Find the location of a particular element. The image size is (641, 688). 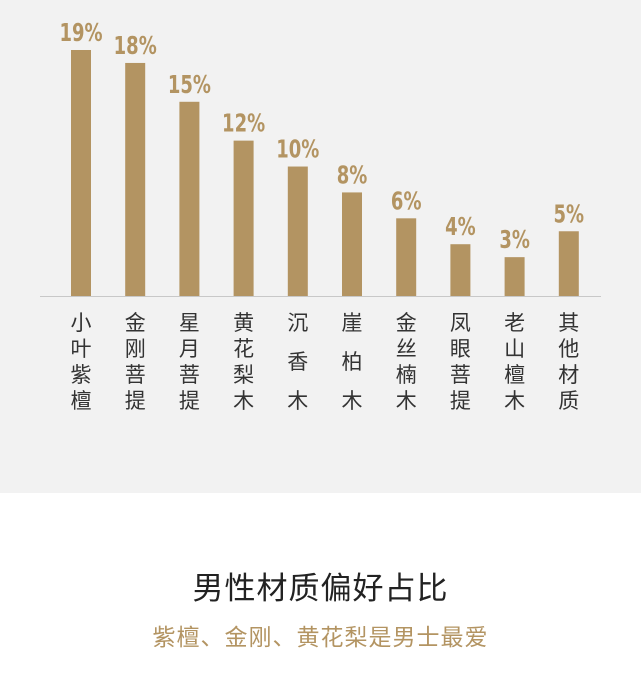

bar-value-label: 18% is located at coordinates (135, 46).